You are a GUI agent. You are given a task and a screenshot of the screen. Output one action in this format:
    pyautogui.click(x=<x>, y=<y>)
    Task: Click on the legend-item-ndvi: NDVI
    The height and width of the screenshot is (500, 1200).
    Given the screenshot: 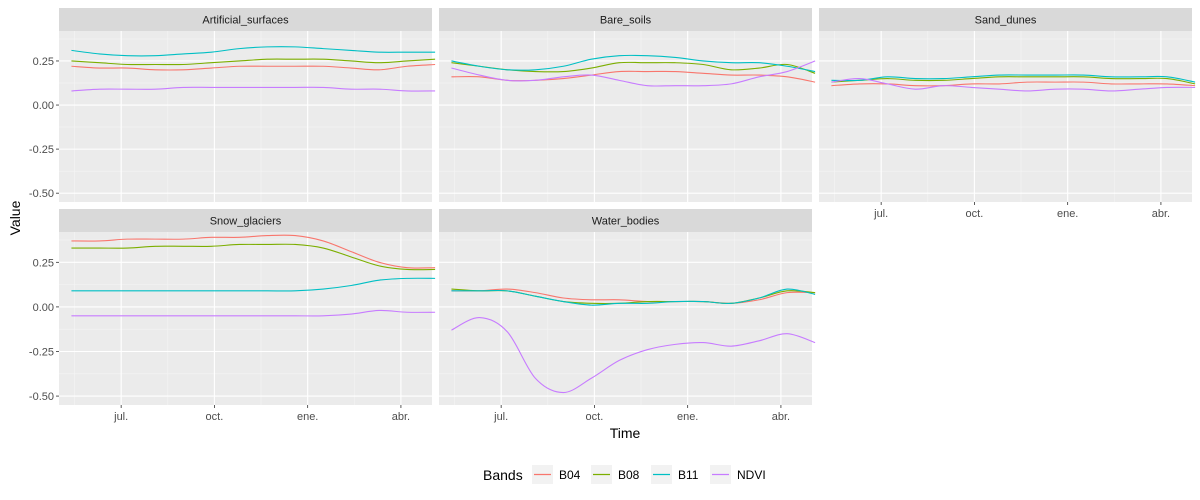 What is the action you would take?
    pyautogui.click(x=738, y=474)
    